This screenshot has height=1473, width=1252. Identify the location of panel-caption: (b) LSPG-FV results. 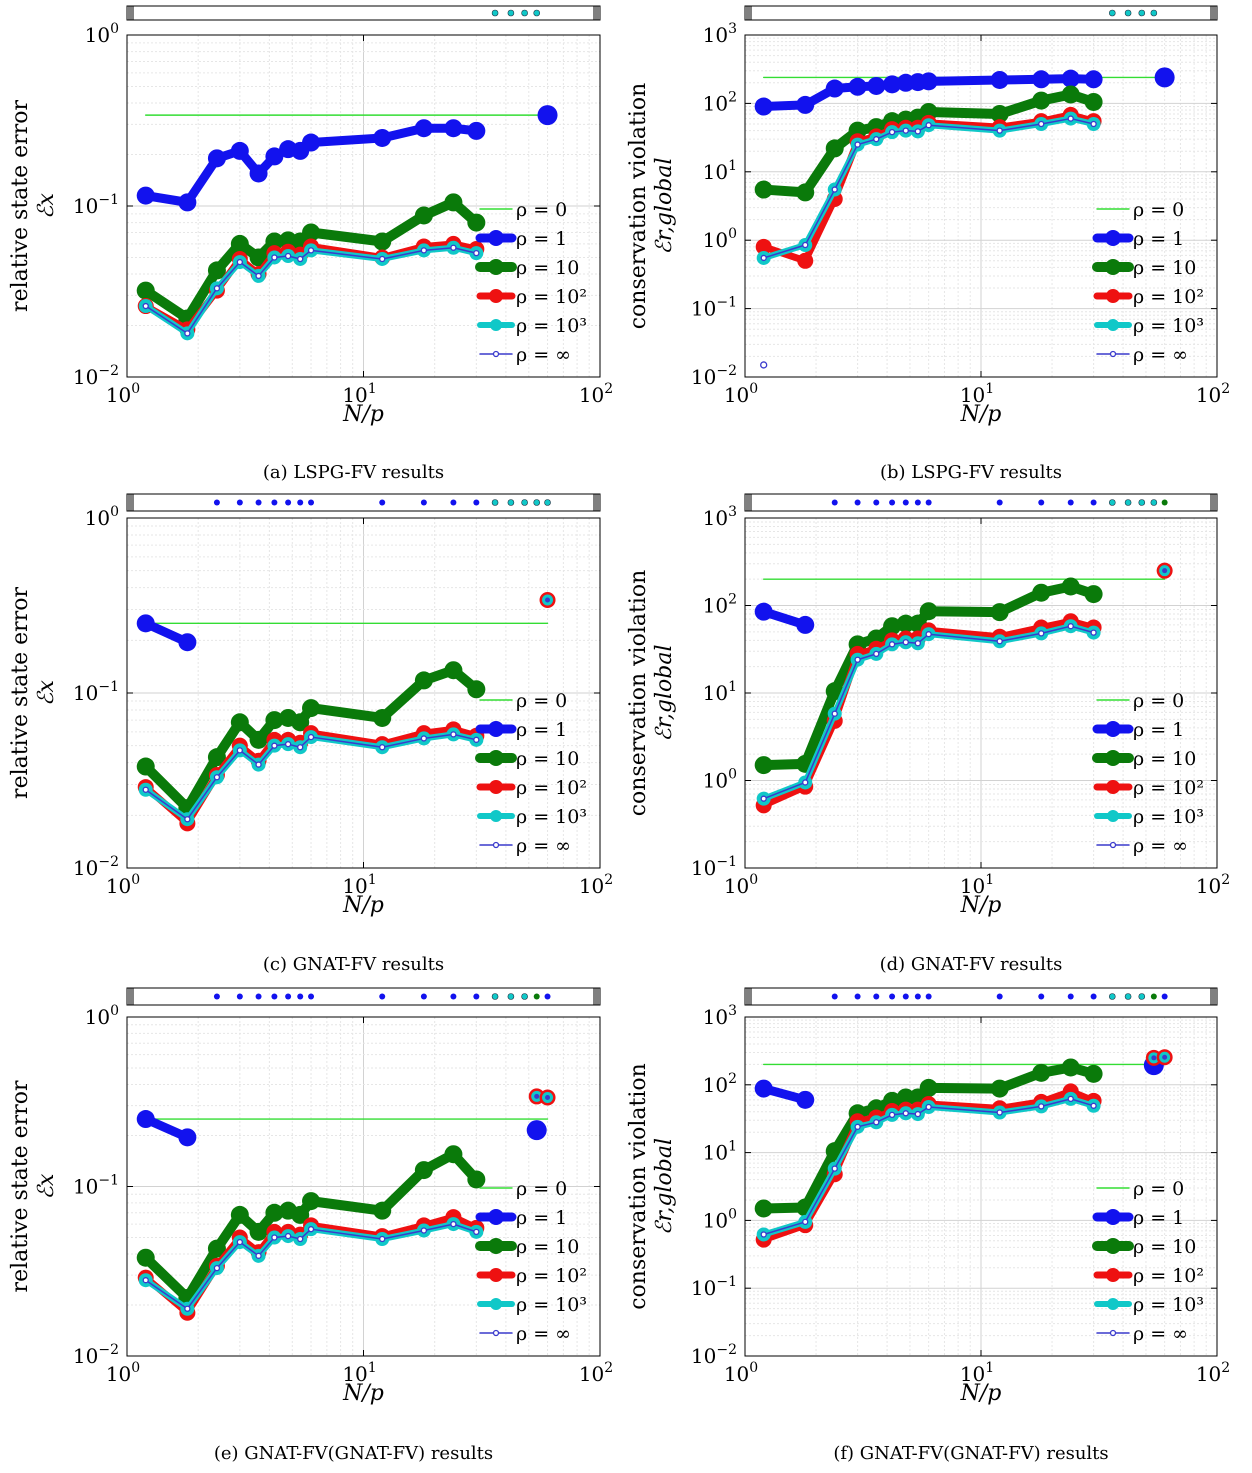
(971, 472).